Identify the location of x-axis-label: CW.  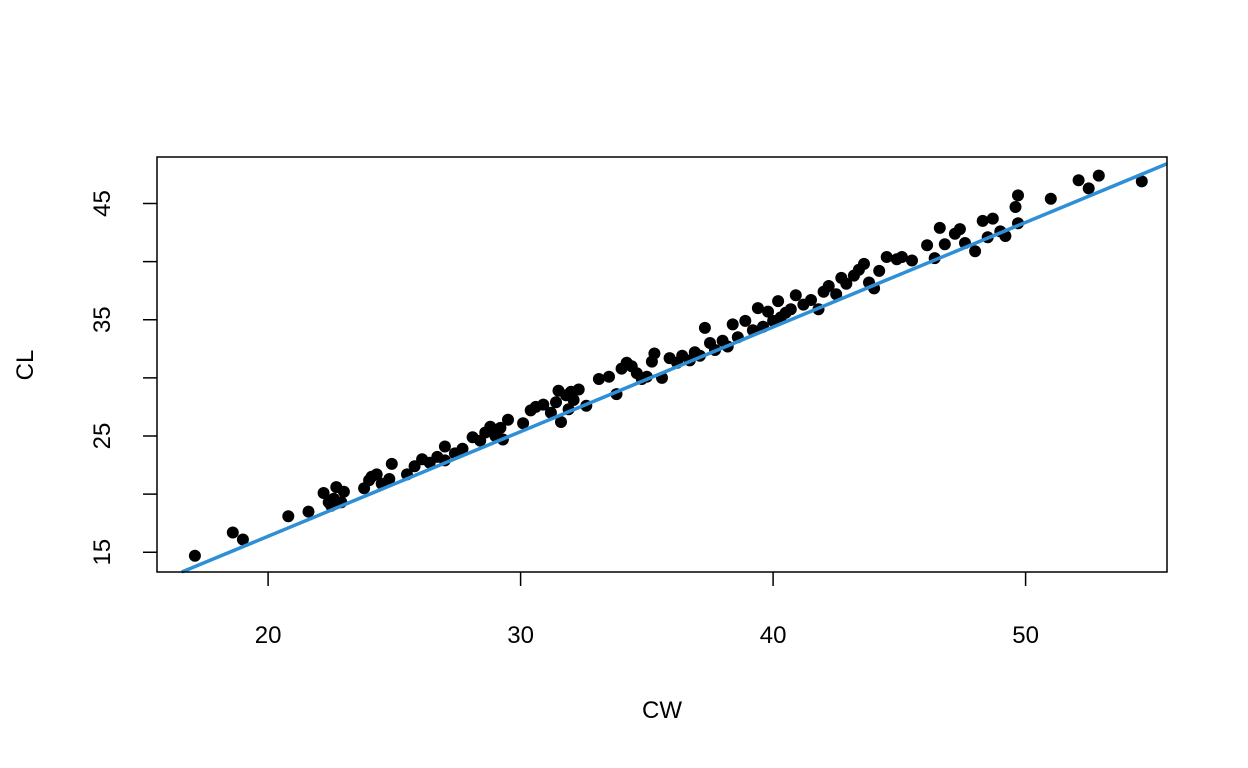
(662, 710).